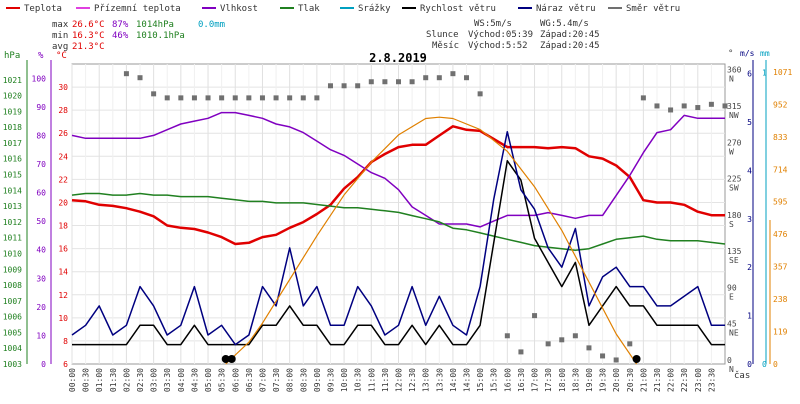 Image resolution: width=800 pixels, height=404 pixels. What do you see at coordinates (780, 169) in the screenshot?
I see `solar-tick-label: 714` at bounding box center [780, 169].